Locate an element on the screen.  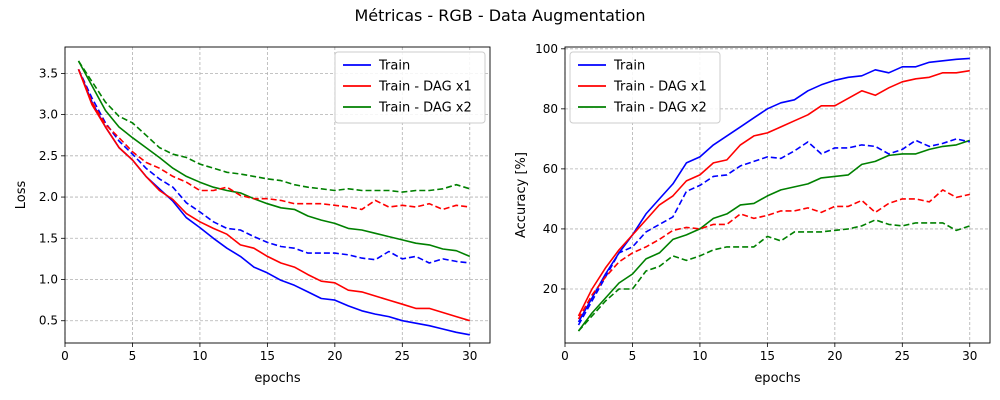
chart-2-xtick-label: 0 is located at coordinates (565, 356).